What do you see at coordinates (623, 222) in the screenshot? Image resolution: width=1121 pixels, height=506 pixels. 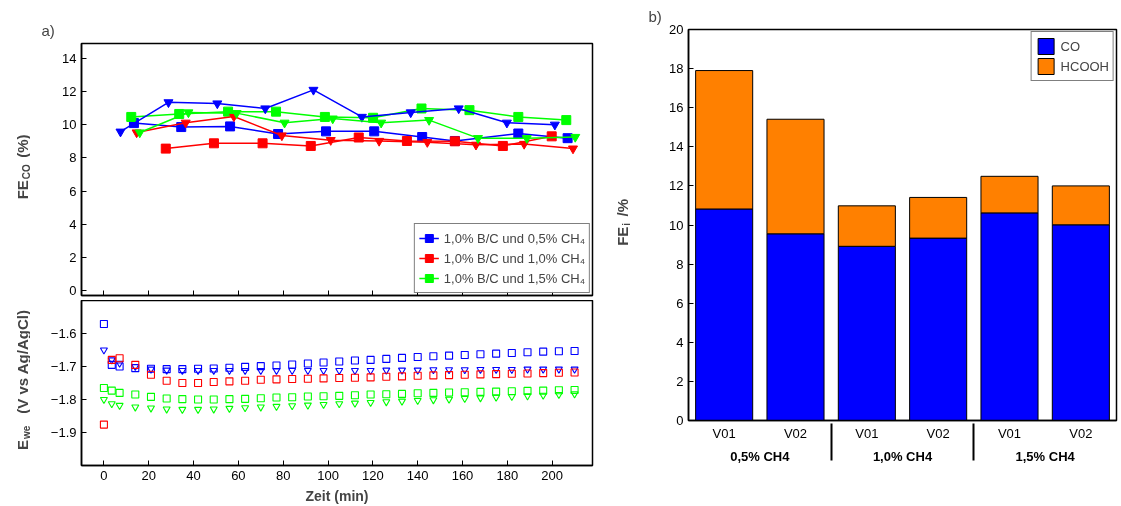 I see `y-axis-title: FEi /%` at bounding box center [623, 222].